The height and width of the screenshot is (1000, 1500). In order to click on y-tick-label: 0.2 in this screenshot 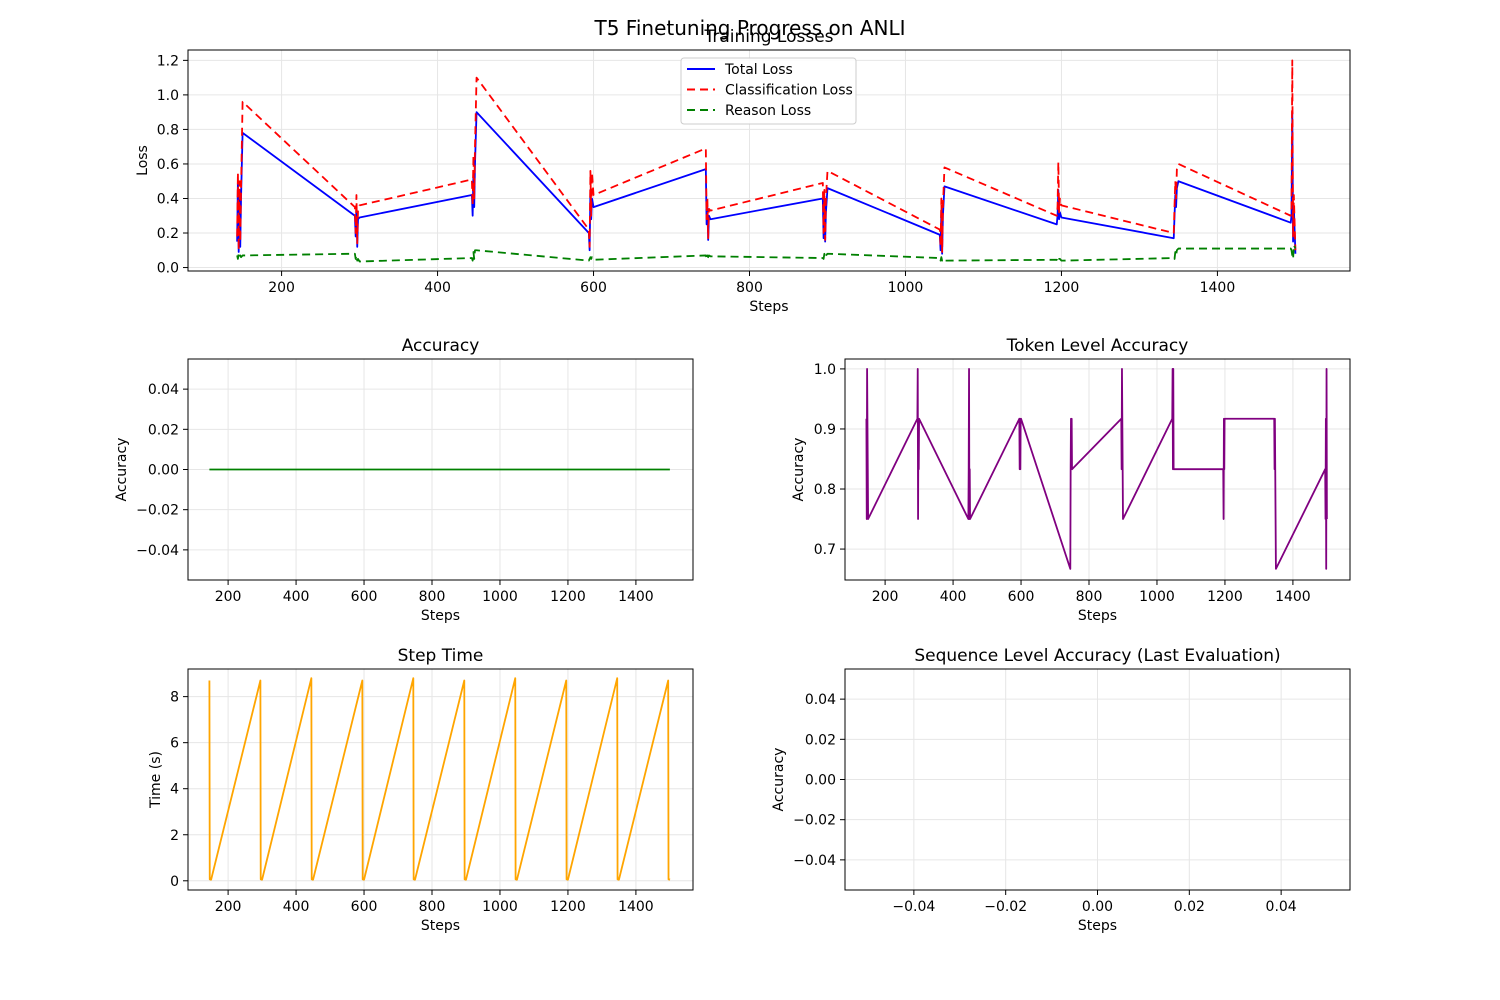, I will do `click(168, 234)`.